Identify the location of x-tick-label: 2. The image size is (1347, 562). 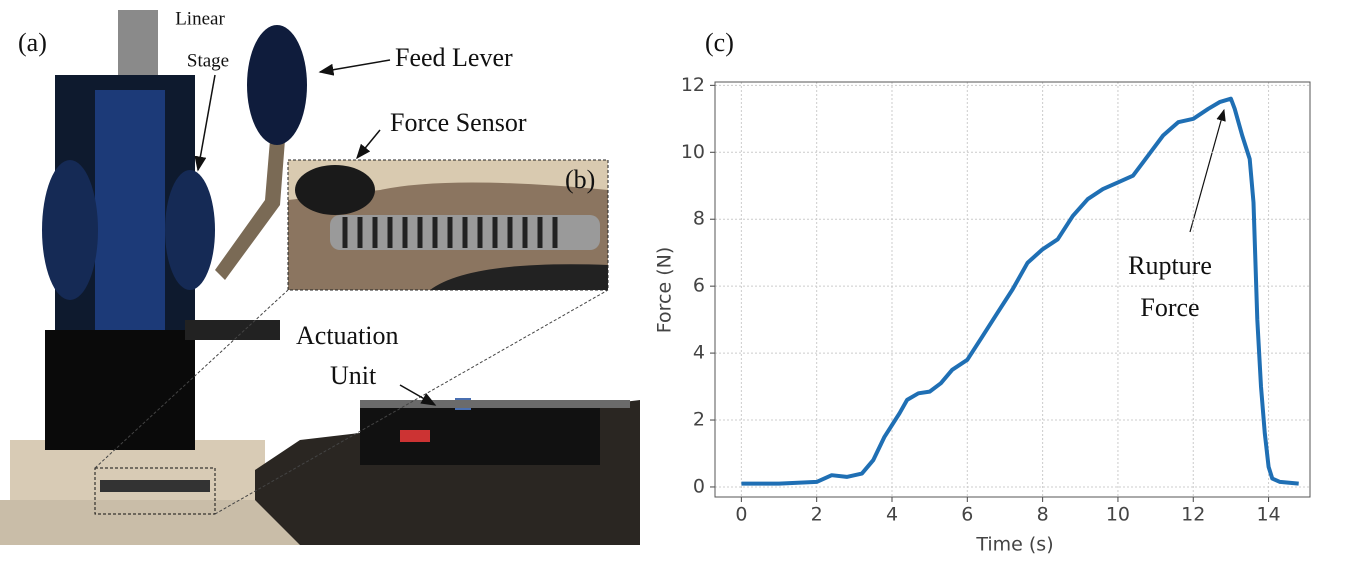
(817, 515).